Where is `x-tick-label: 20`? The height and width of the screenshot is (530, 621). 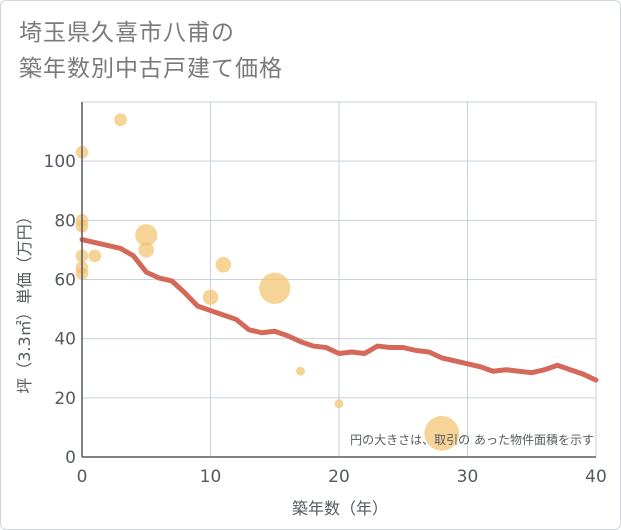 x-tick-label: 20 is located at coordinates (339, 477).